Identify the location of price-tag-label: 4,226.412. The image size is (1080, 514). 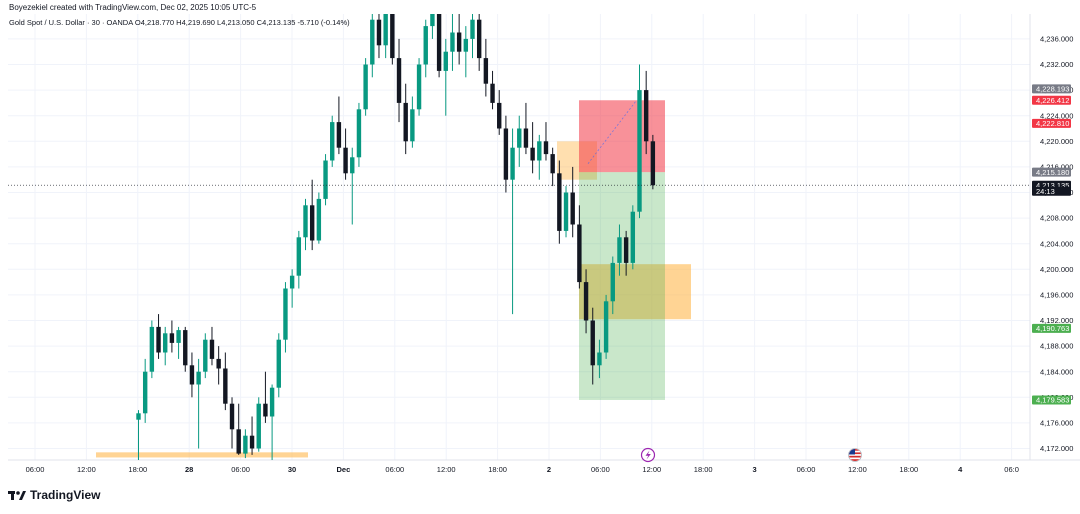
(1052, 100).